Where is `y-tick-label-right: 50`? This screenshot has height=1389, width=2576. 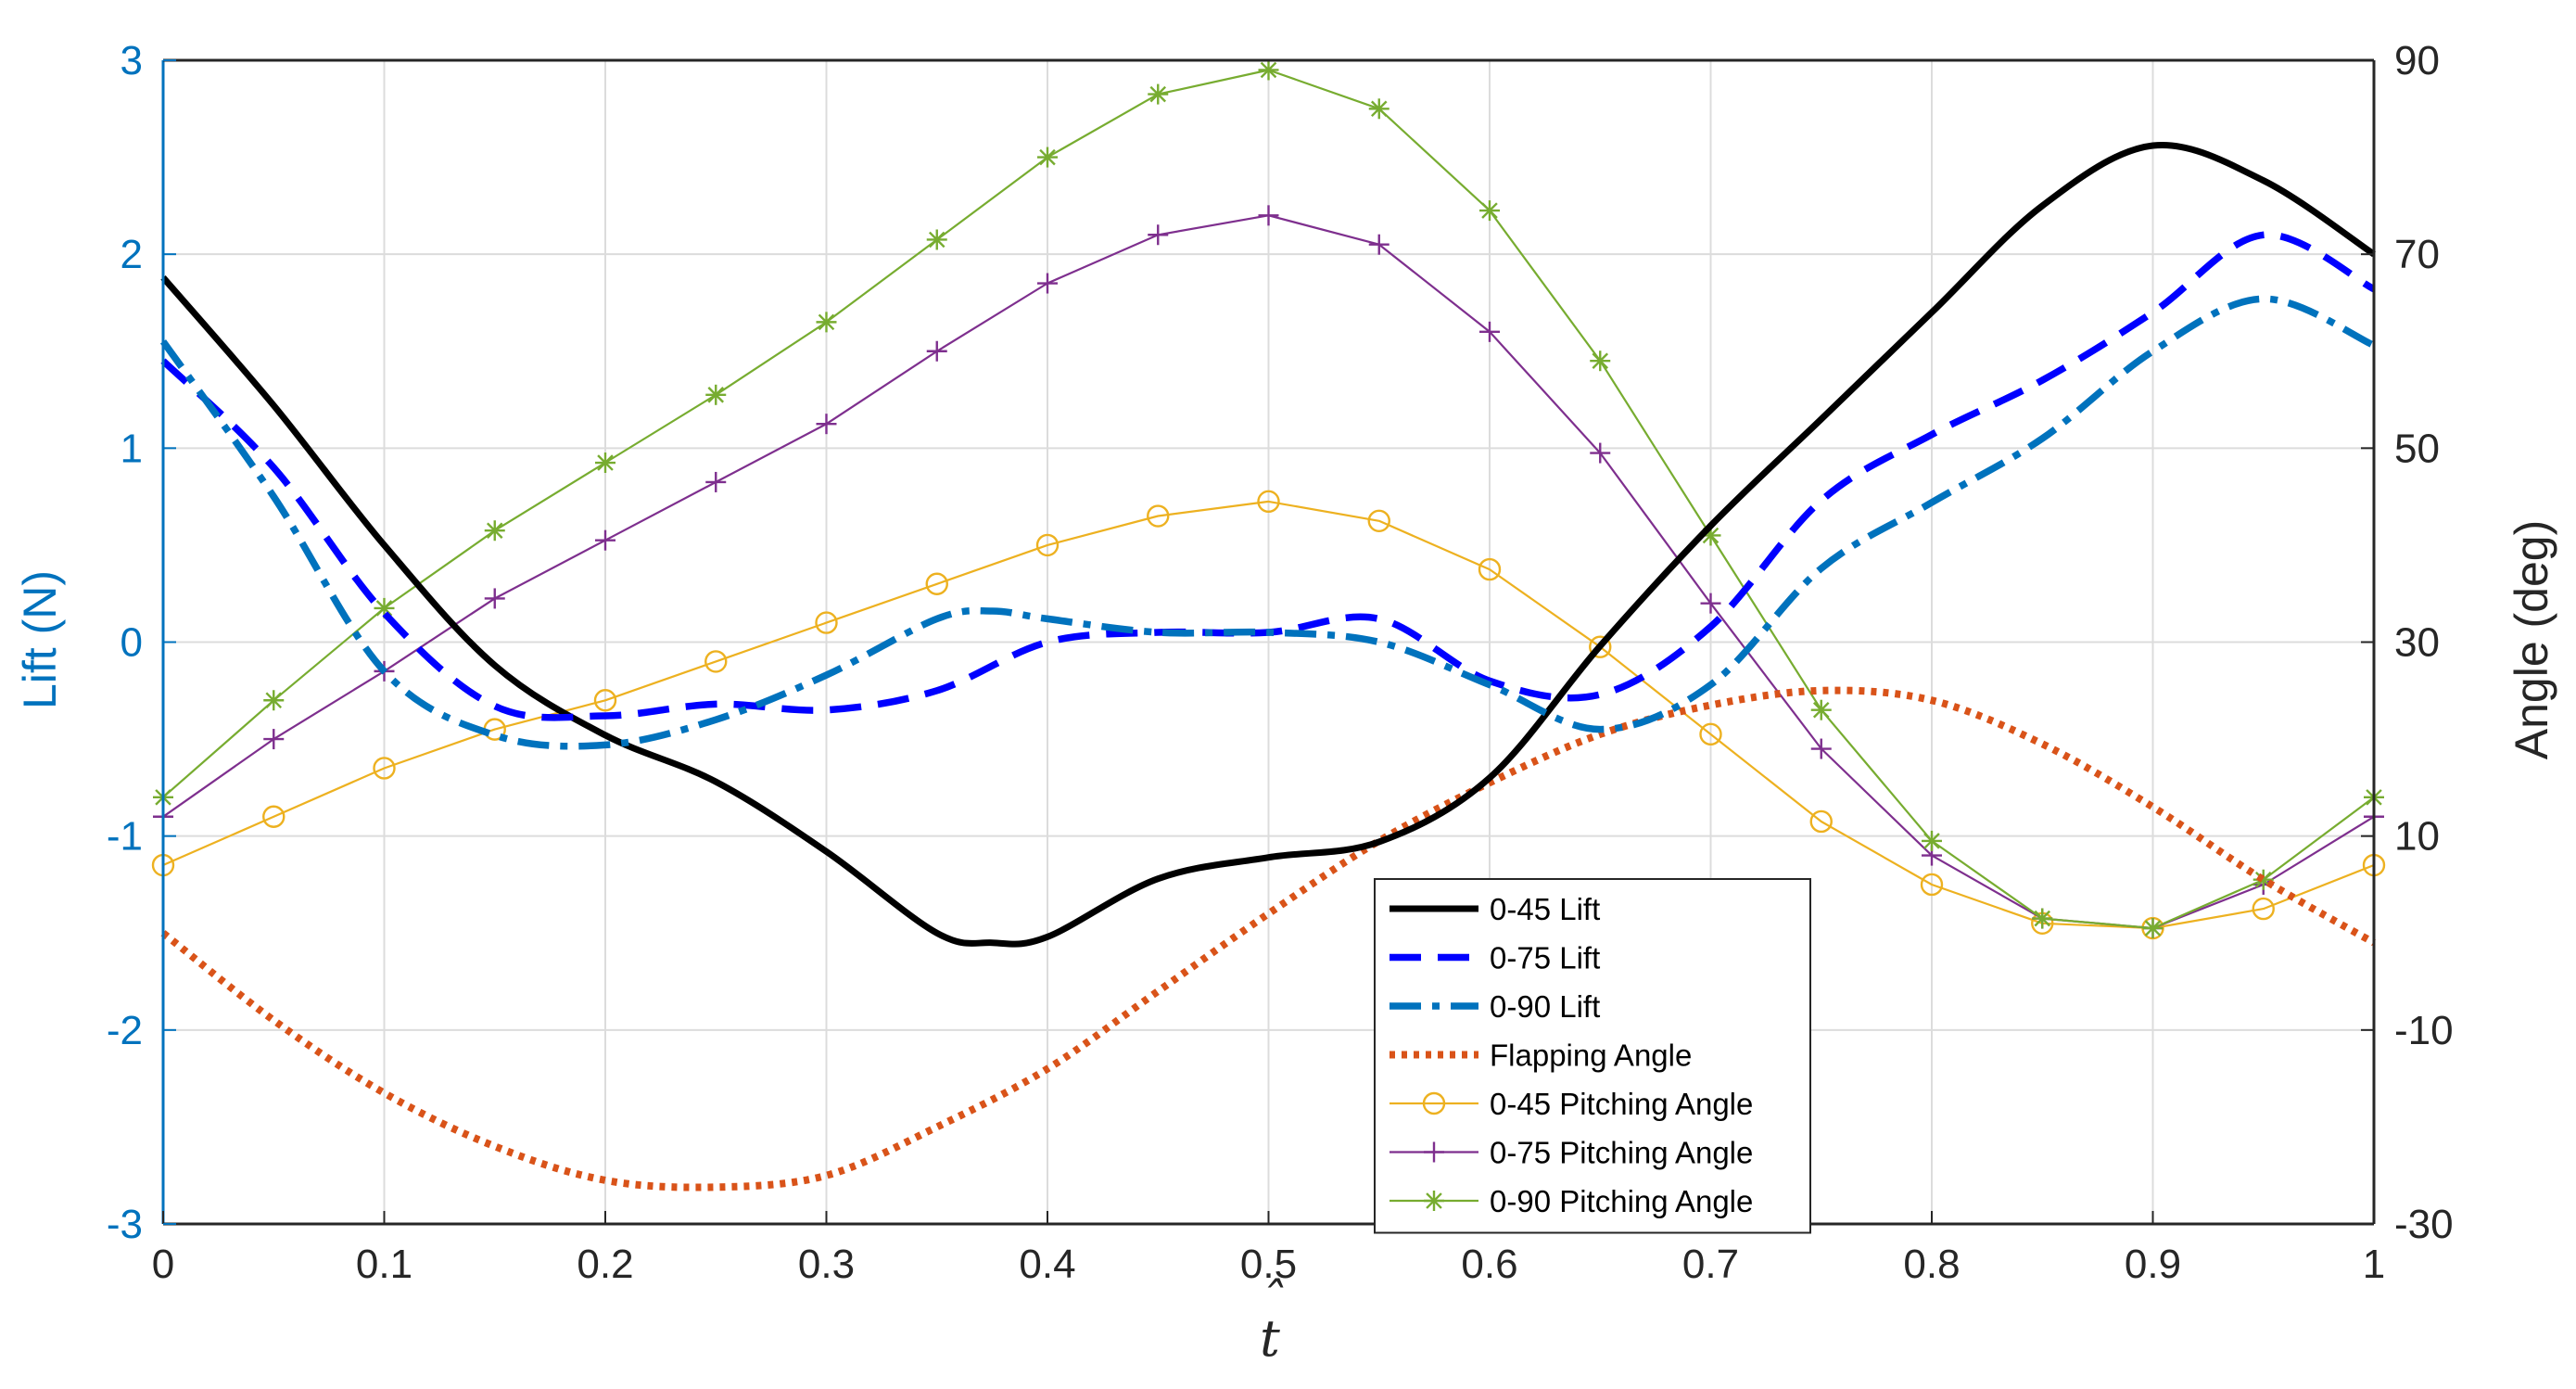
y-tick-label-right: 50 is located at coordinates (2417, 448).